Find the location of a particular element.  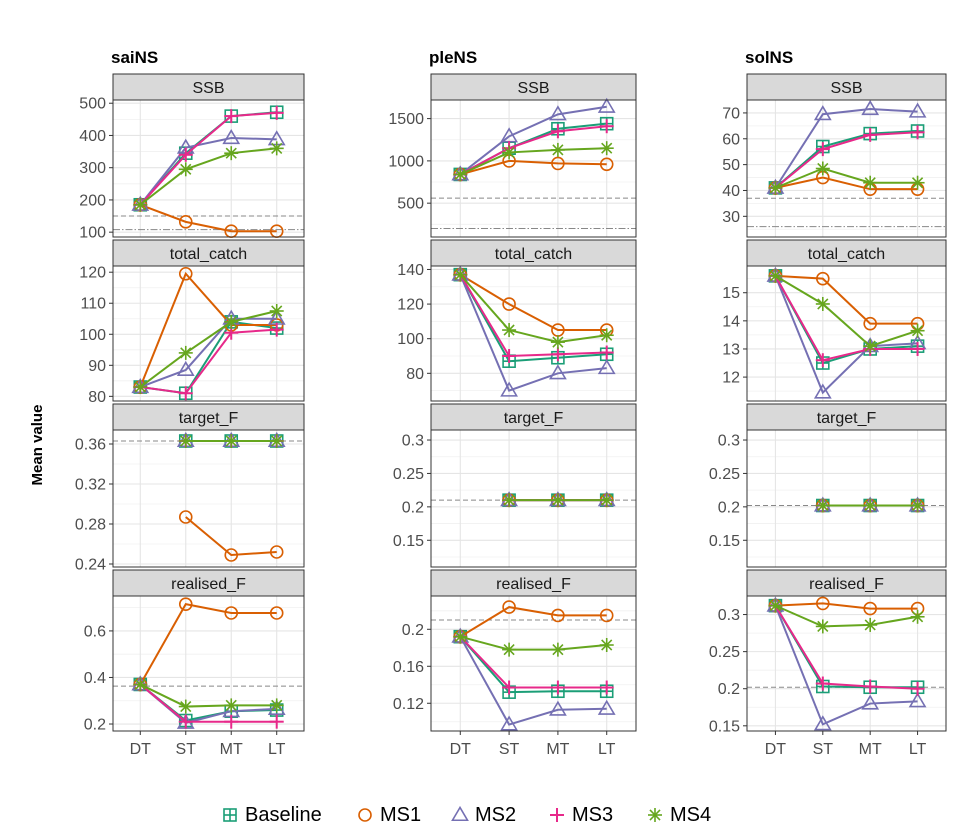

x-tick-label: LT is located at coordinates (918, 749).